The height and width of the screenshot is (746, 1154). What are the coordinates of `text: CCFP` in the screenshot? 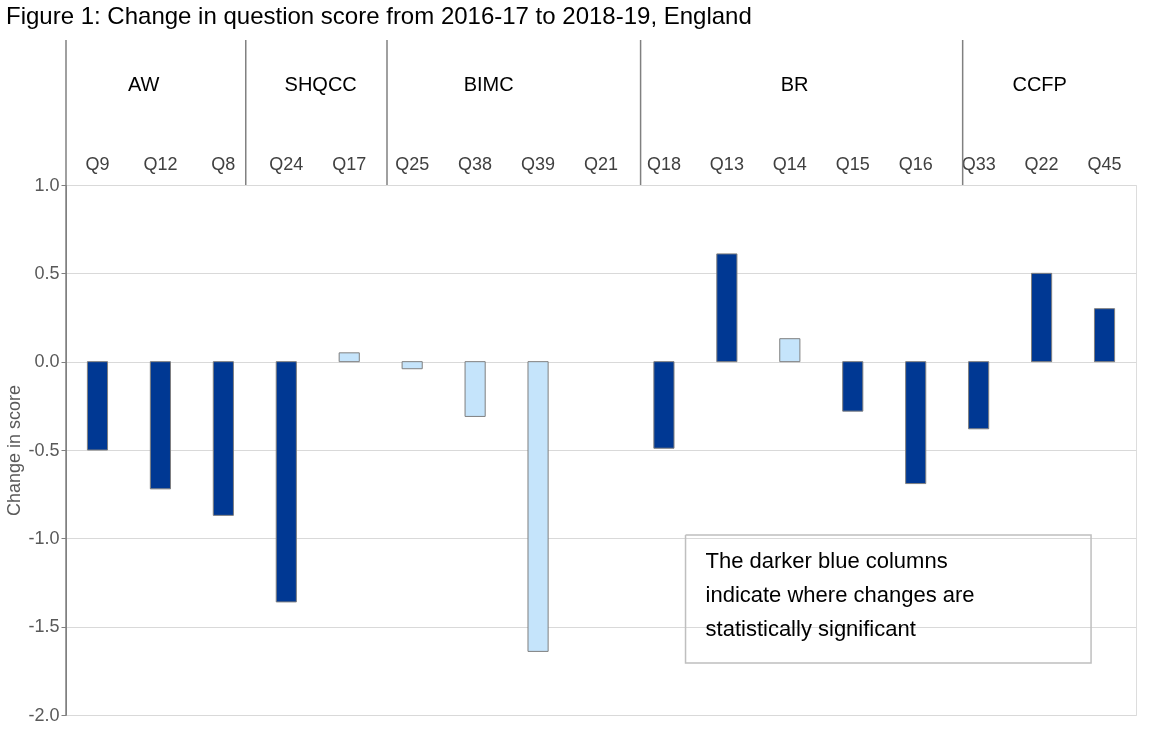 It's located at (1039, 84).